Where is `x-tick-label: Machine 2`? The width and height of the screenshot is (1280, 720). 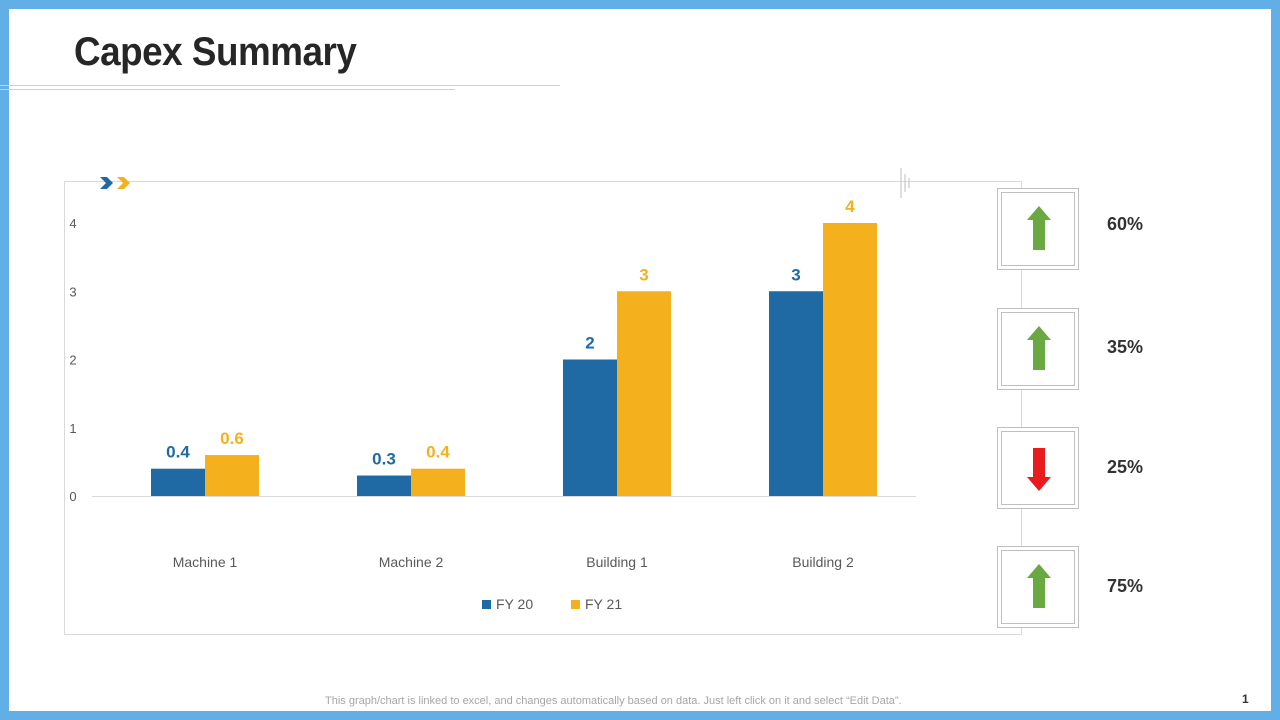
x-tick-label: Machine 2 is located at coordinates (411, 562).